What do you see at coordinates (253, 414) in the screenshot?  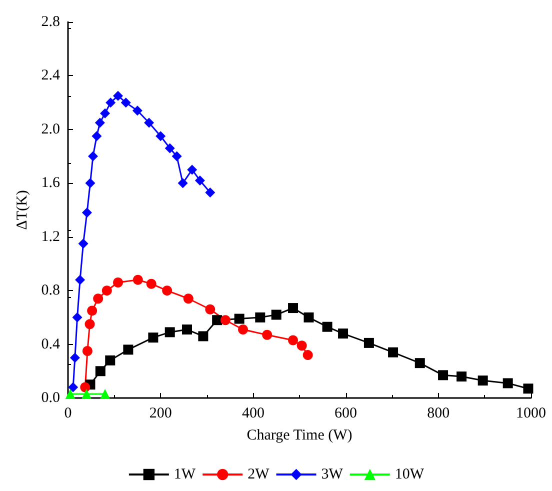 I see `x-tick-label: 400` at bounding box center [253, 414].